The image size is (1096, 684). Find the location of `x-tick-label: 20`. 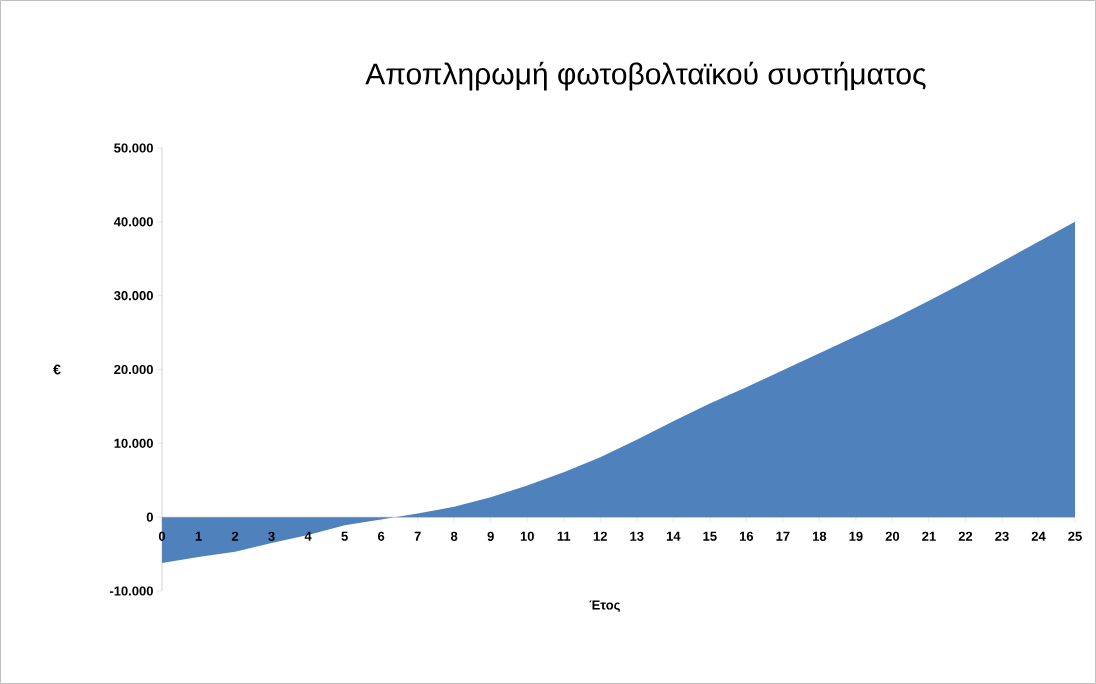

x-tick-label: 20 is located at coordinates (892, 536).